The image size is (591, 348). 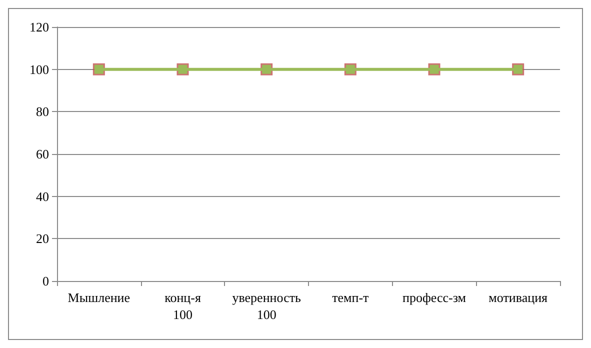 What do you see at coordinates (267, 306) in the screenshot?
I see `x-tick-label: уверенность 100` at bounding box center [267, 306].